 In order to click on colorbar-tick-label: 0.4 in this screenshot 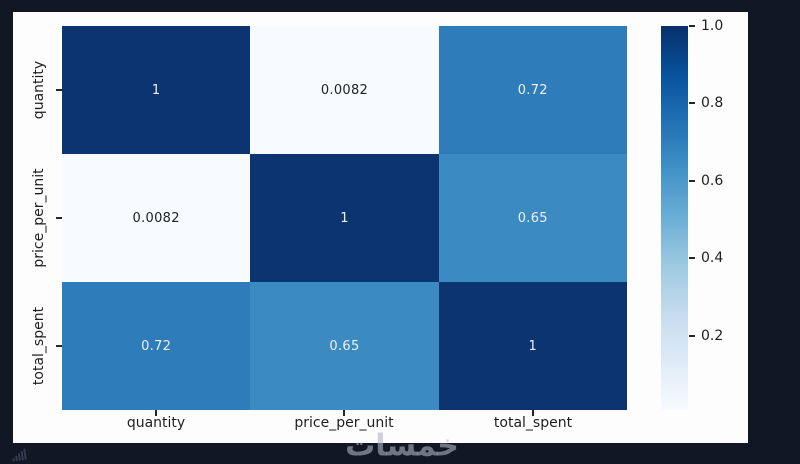, I will do `click(712, 258)`.